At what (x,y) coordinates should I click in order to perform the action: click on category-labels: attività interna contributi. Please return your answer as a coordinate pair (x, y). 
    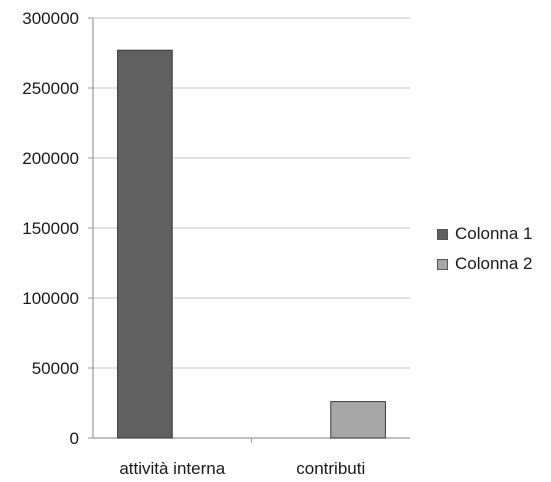
    Looking at the image, I should click on (242, 468).